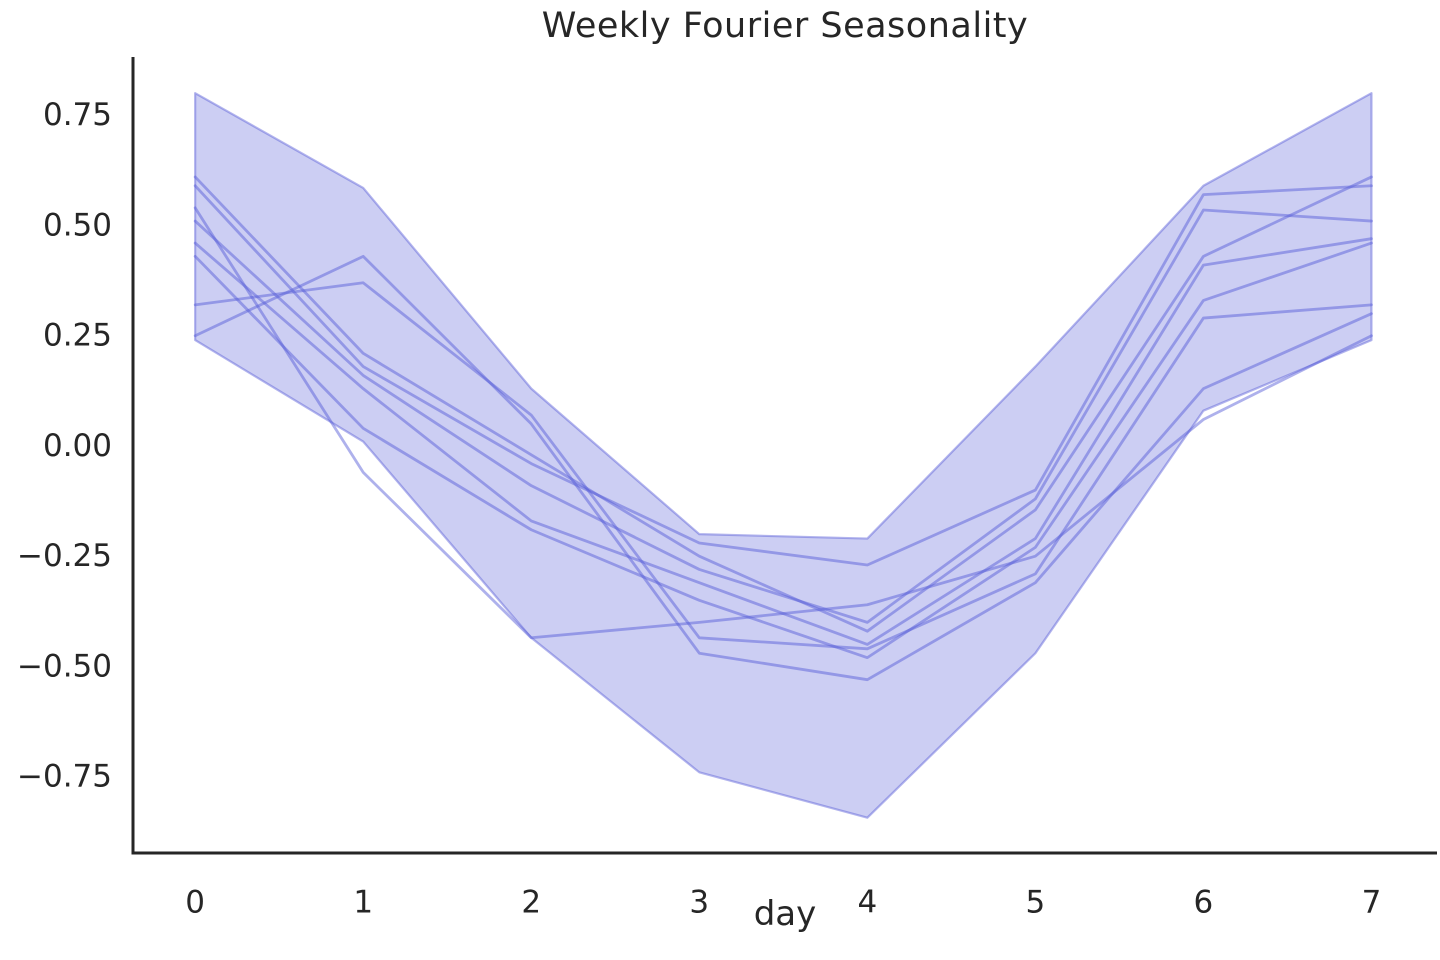 The height and width of the screenshot is (960, 1440). What do you see at coordinates (77, 336) in the screenshot?
I see `y-tick-label: 0.25` at bounding box center [77, 336].